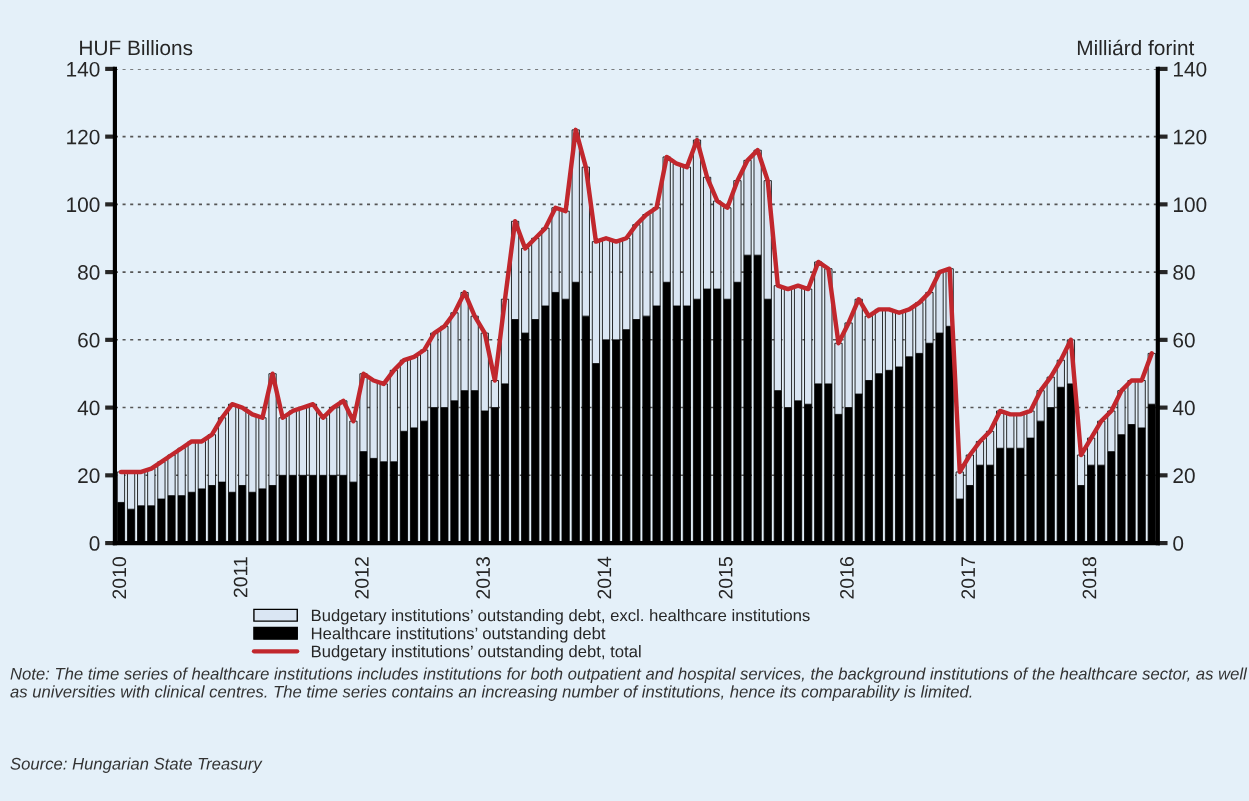  Describe the element at coordinates (89, 272) in the screenshot. I see `y-tick-label: 80` at that location.